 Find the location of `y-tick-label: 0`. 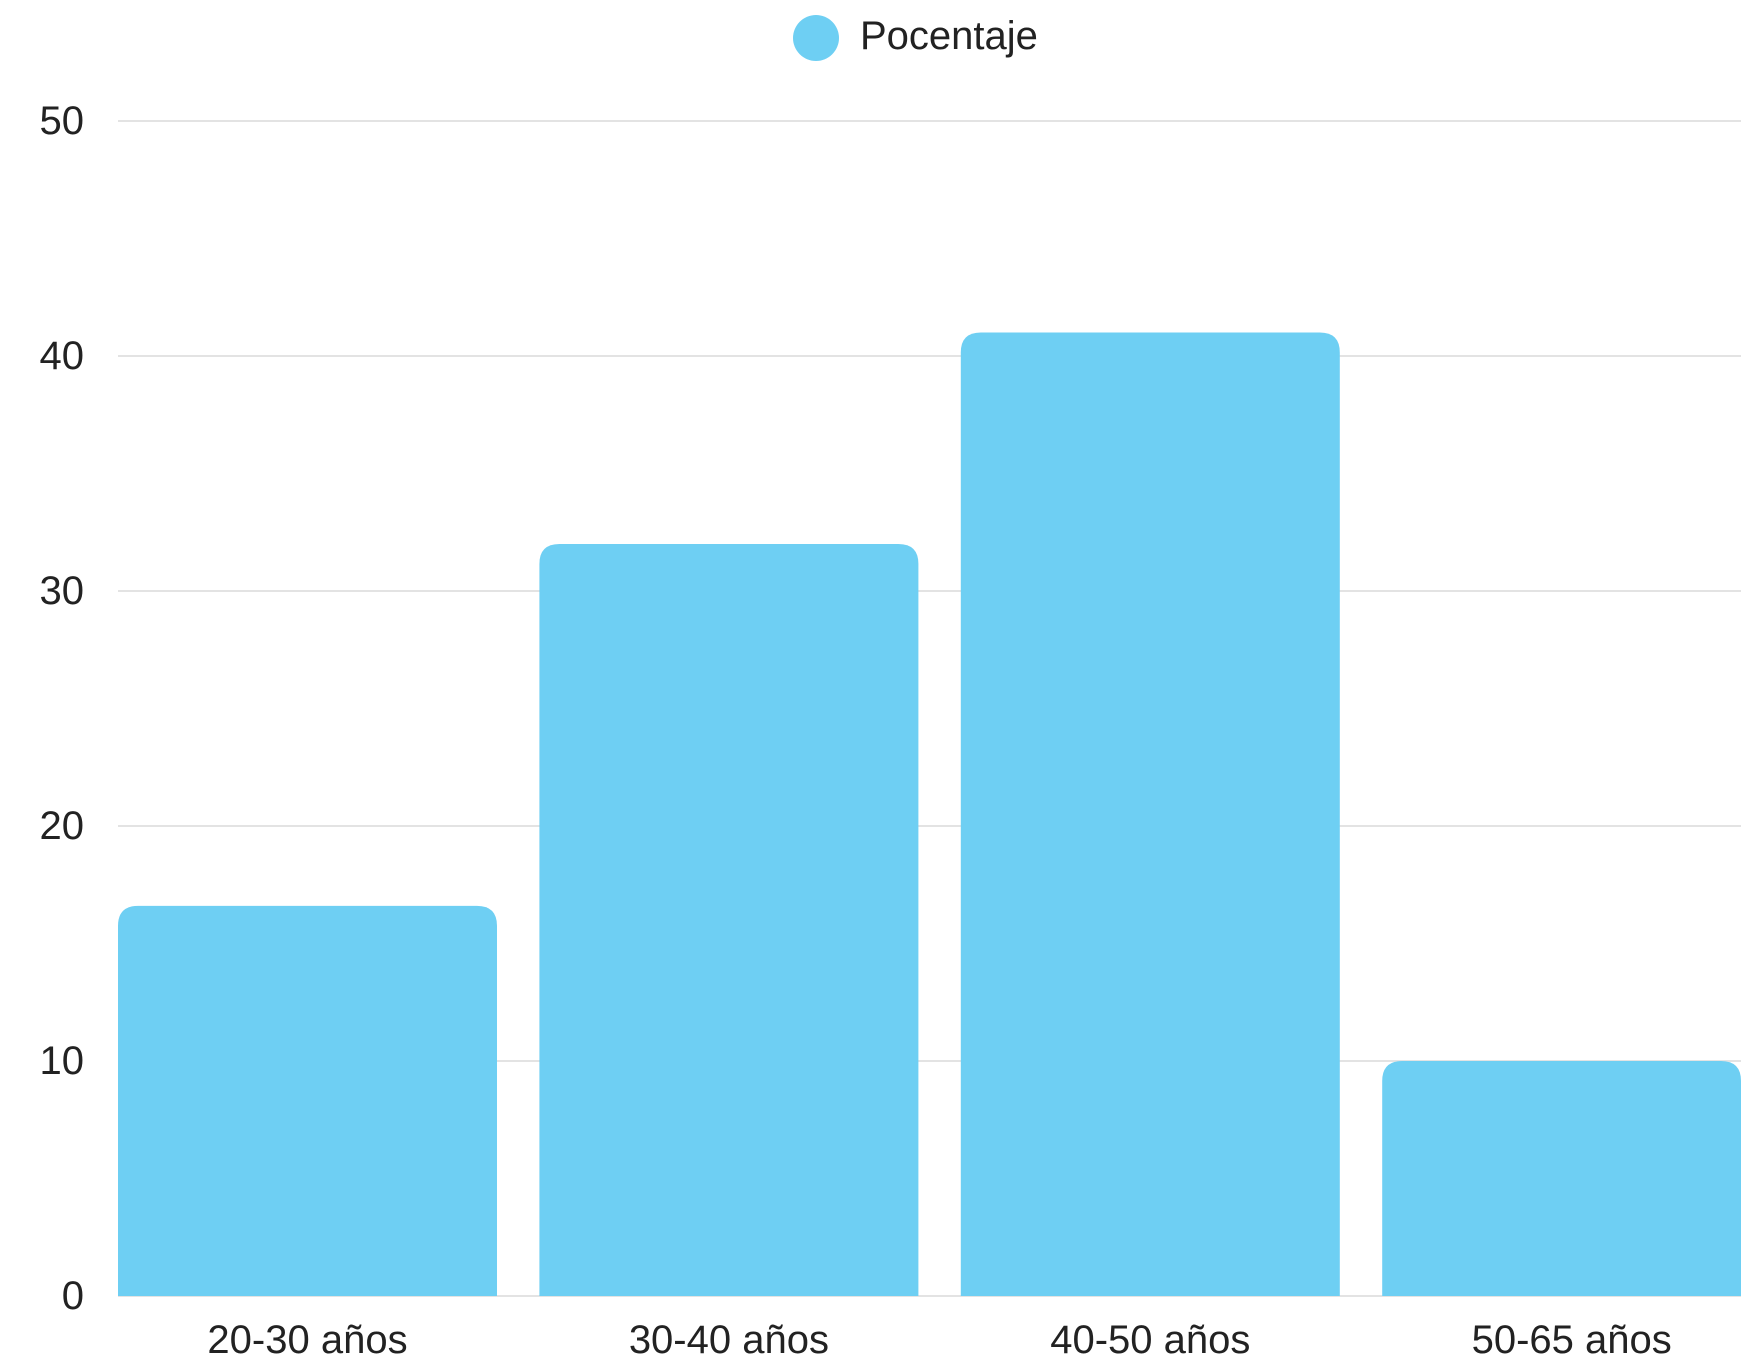

y-tick-label: 0 is located at coordinates (73, 1296).